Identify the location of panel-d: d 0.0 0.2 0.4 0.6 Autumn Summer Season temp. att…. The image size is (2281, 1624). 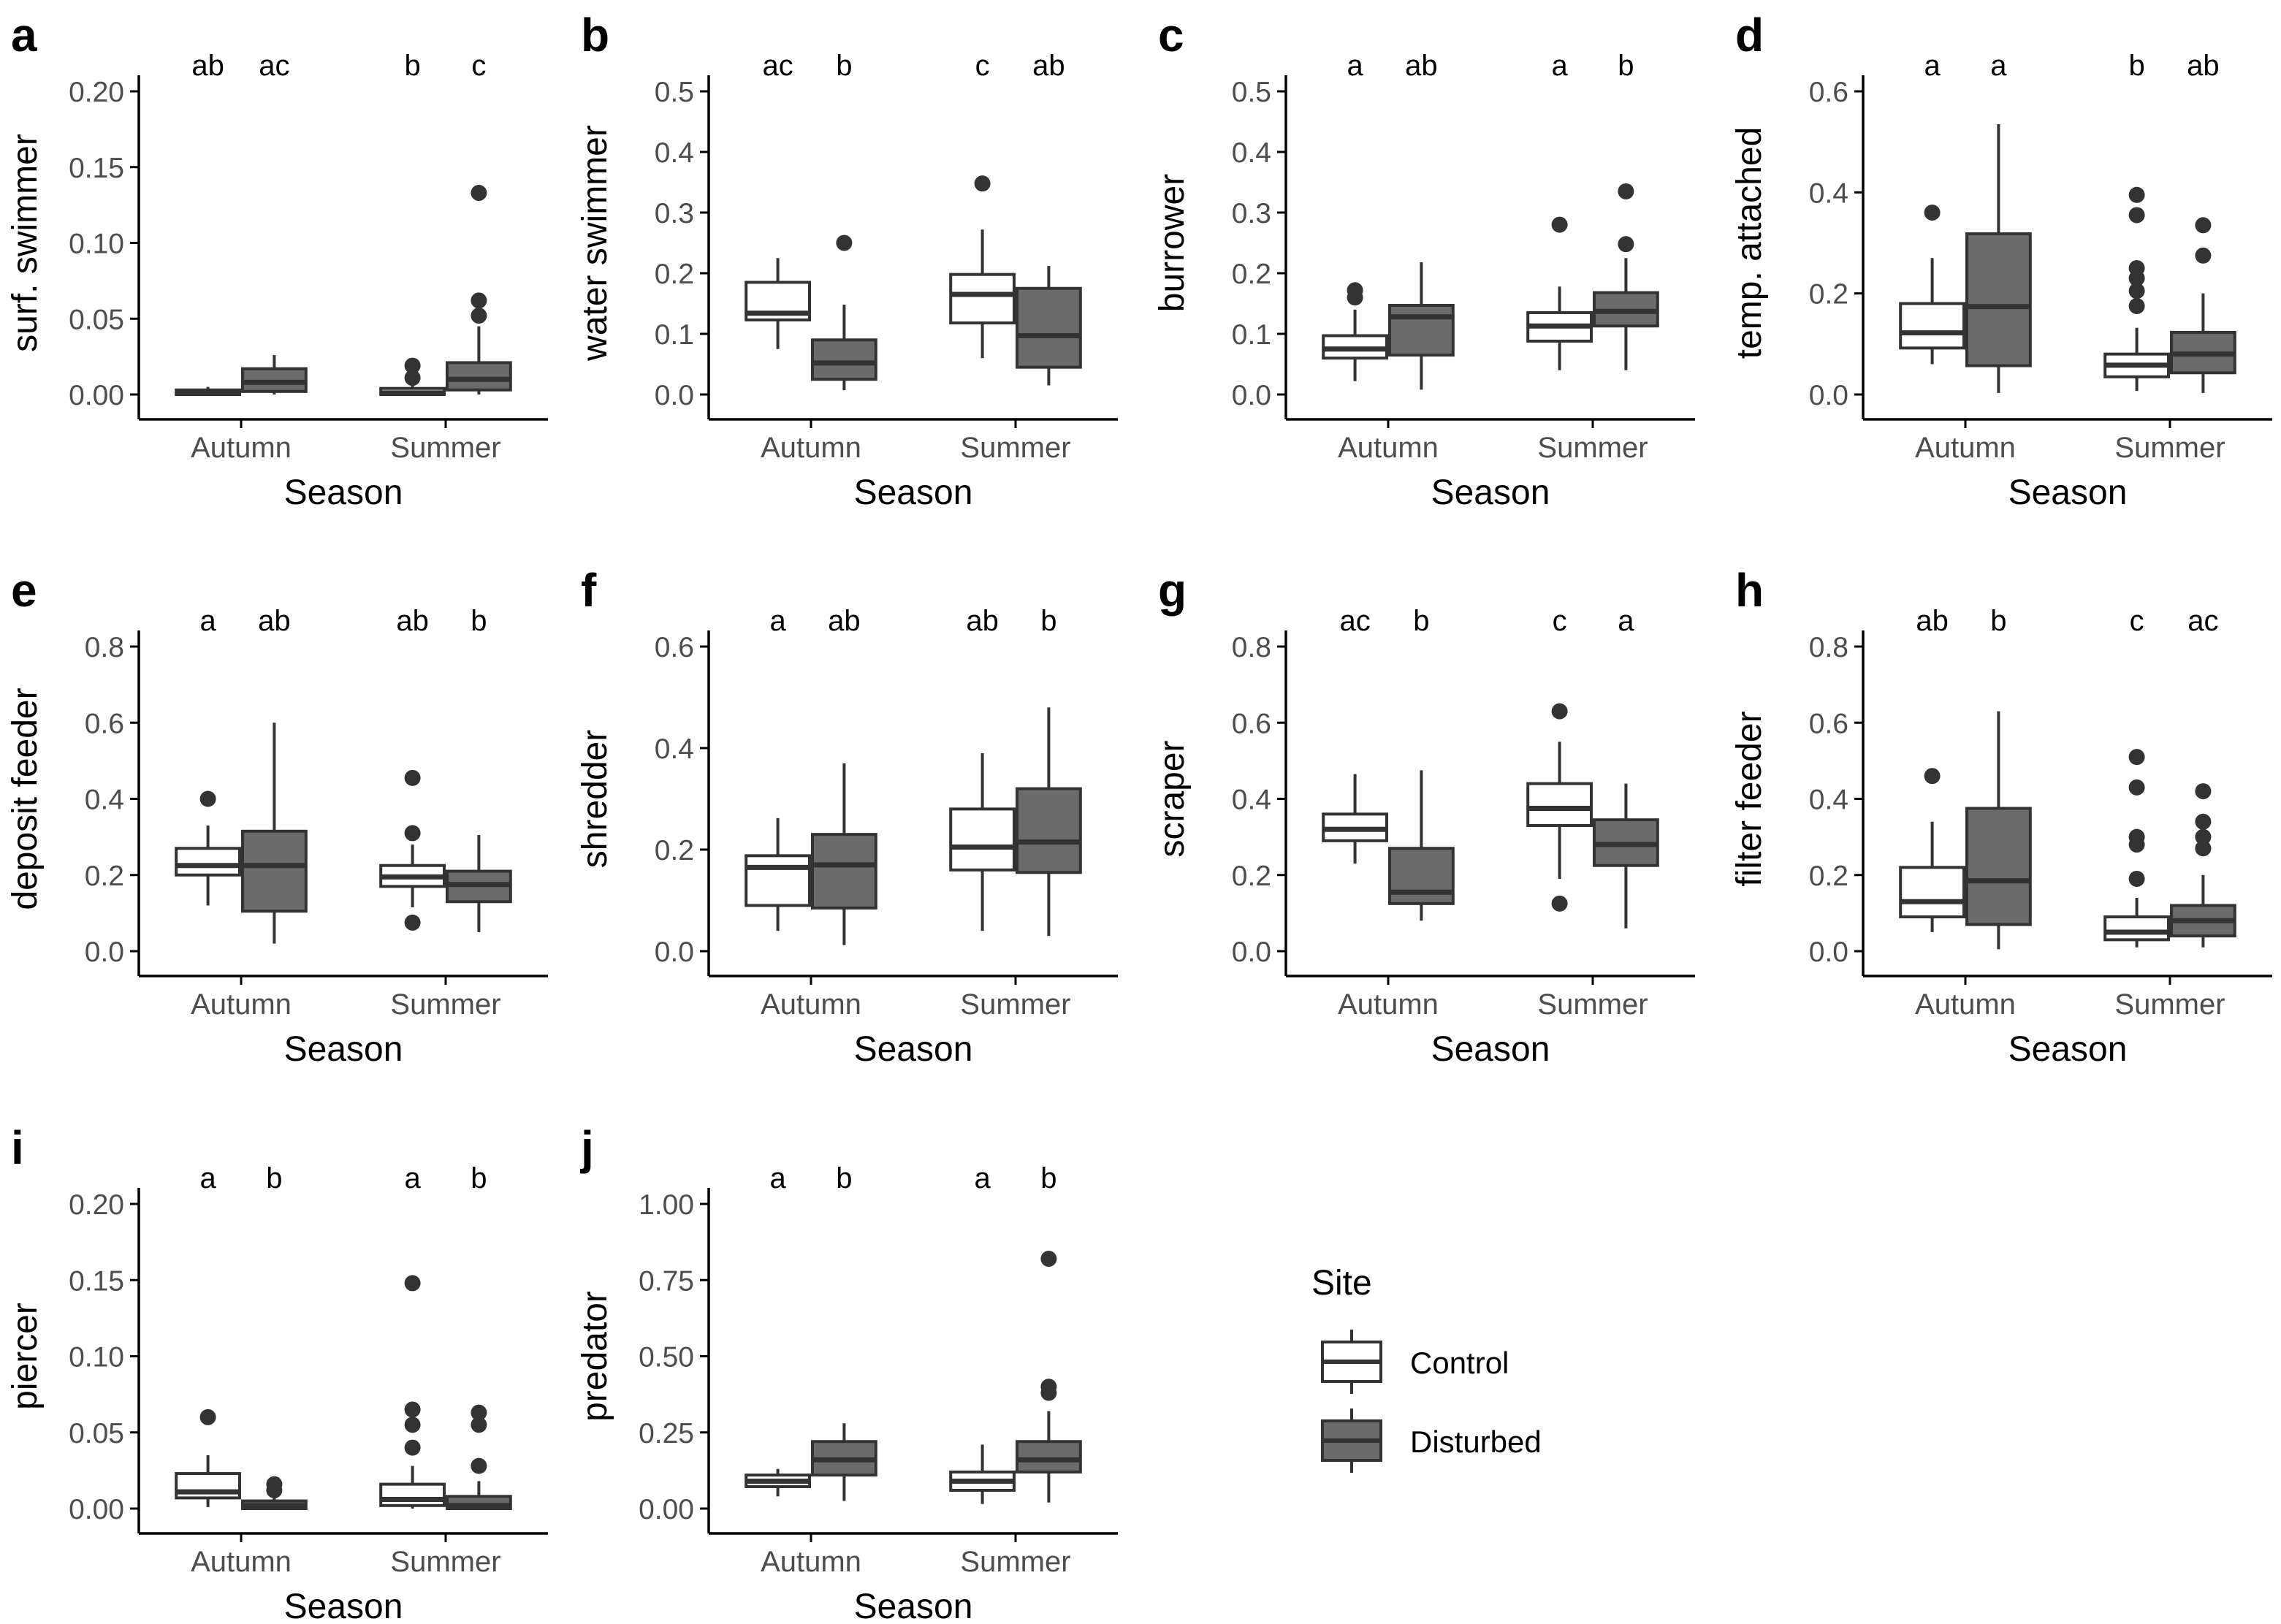
(2001, 260).